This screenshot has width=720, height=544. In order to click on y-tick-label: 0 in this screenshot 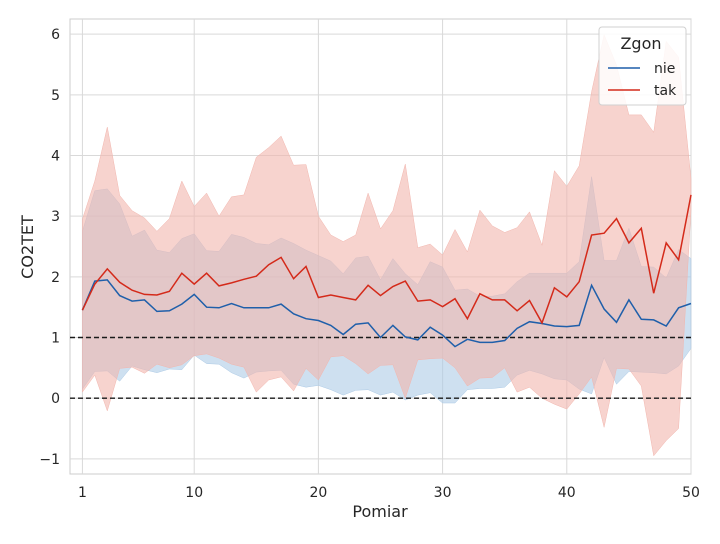, I will do `click(55, 399)`.